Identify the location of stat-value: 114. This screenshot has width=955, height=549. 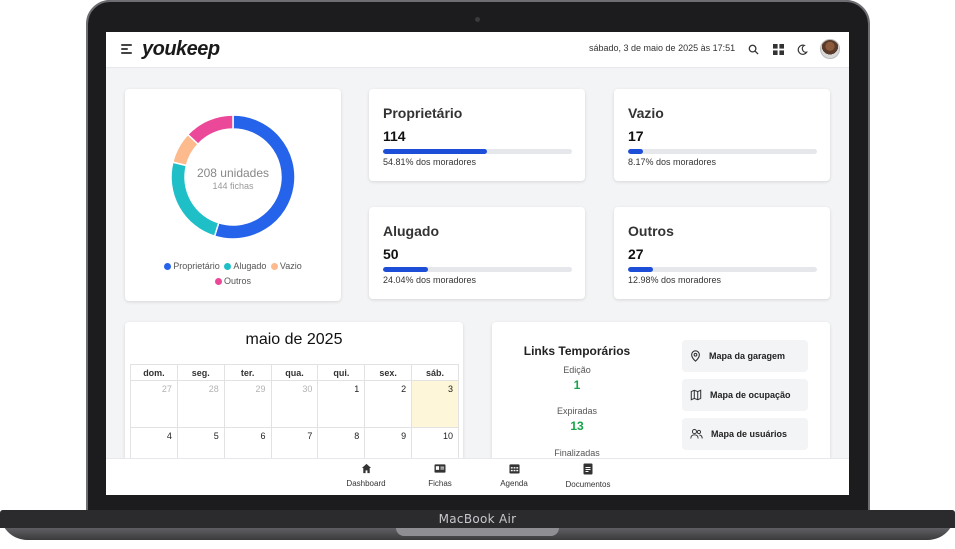
(394, 136).